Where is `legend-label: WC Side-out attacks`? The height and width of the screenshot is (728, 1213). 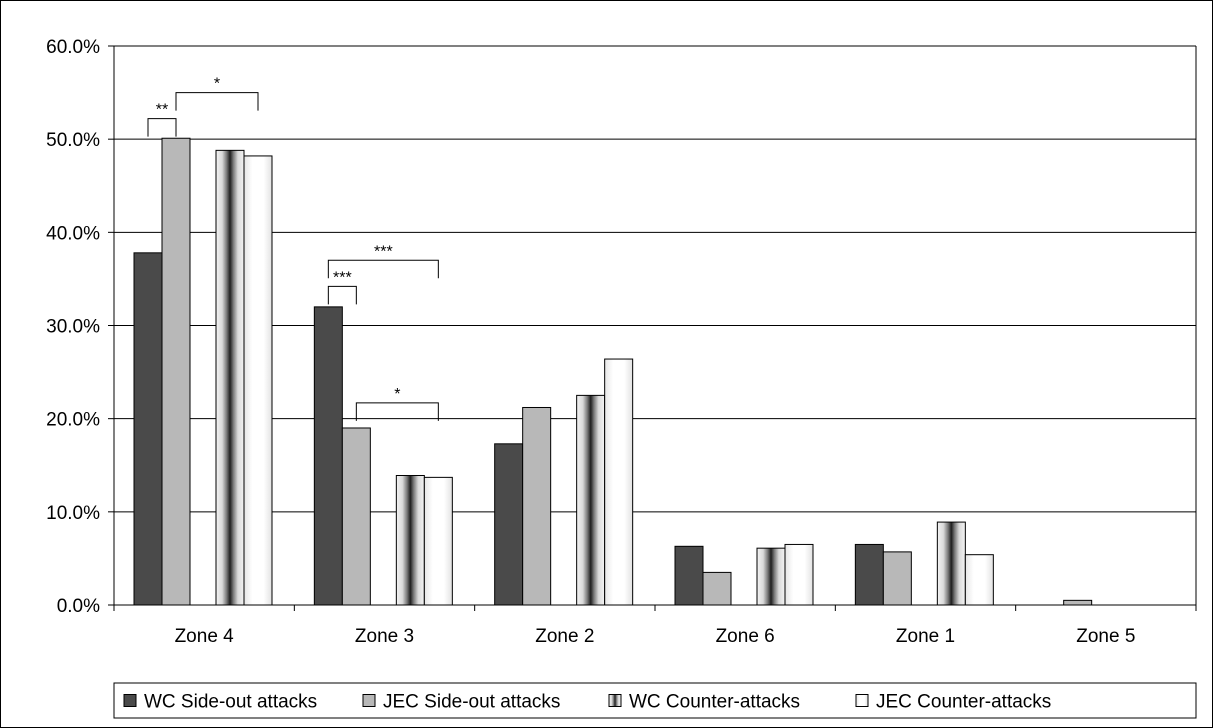 legend-label: WC Side-out attacks is located at coordinates (230, 702).